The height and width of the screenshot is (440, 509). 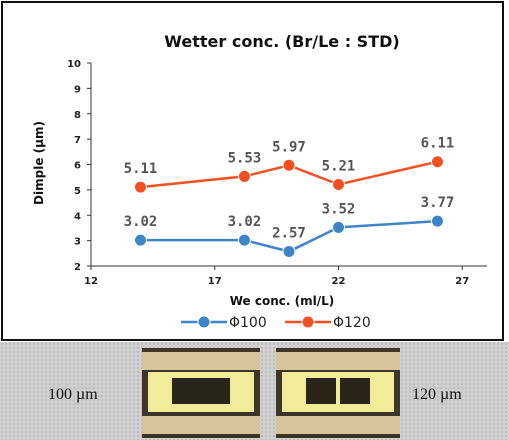 I want to click on y-tick-label: 8, so click(x=77, y=115).